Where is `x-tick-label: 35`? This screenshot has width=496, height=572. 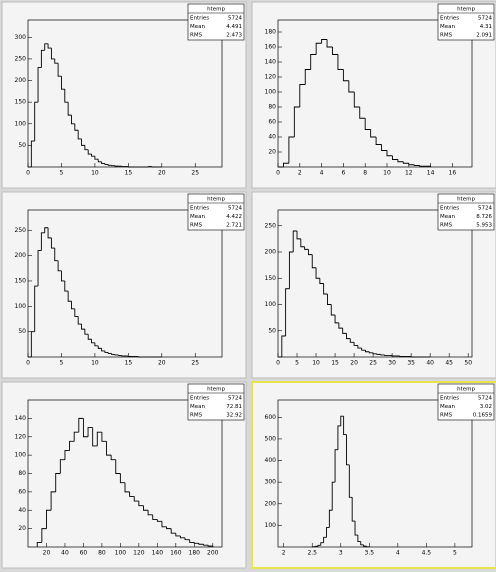 x-tick-label: 35 is located at coordinates (411, 363).